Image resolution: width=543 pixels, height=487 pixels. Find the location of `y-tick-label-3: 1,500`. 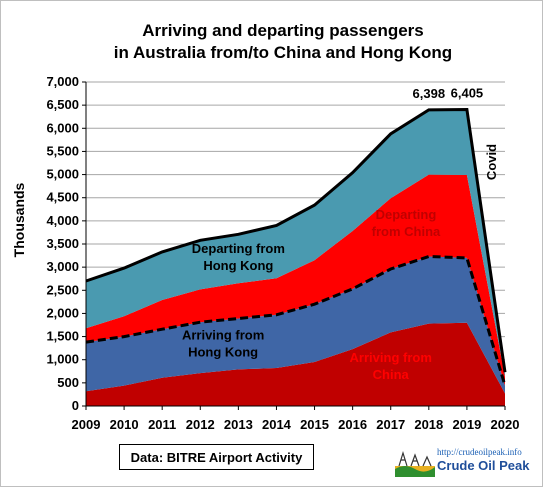

y-tick-label-3: 1,500 is located at coordinates (62, 336).